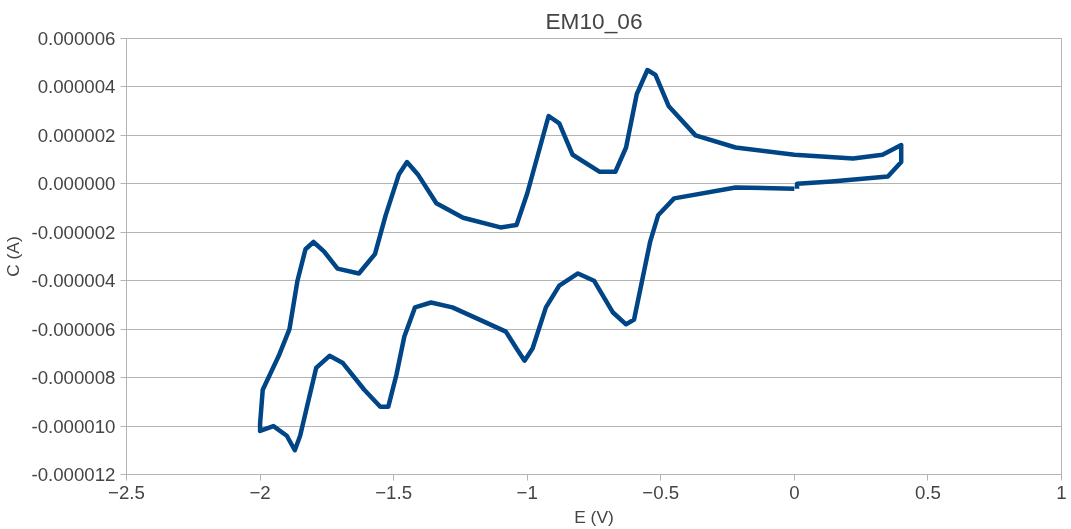 The image size is (1071, 529). I want to click on x-tick-label: −1.5, so click(394, 492).